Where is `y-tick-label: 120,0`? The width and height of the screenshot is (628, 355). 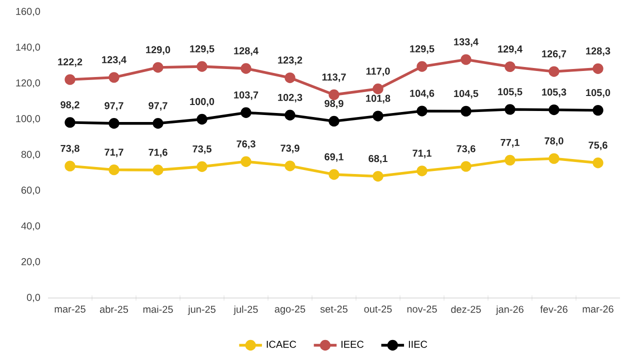
y-tick-label: 120,0 is located at coordinates (28, 83).